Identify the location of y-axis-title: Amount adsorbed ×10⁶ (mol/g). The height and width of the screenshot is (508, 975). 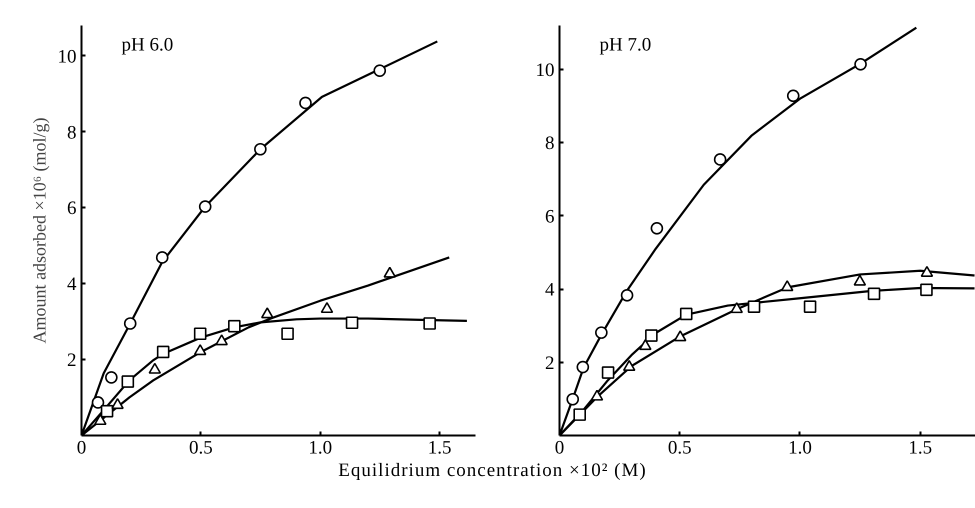
(40, 231).